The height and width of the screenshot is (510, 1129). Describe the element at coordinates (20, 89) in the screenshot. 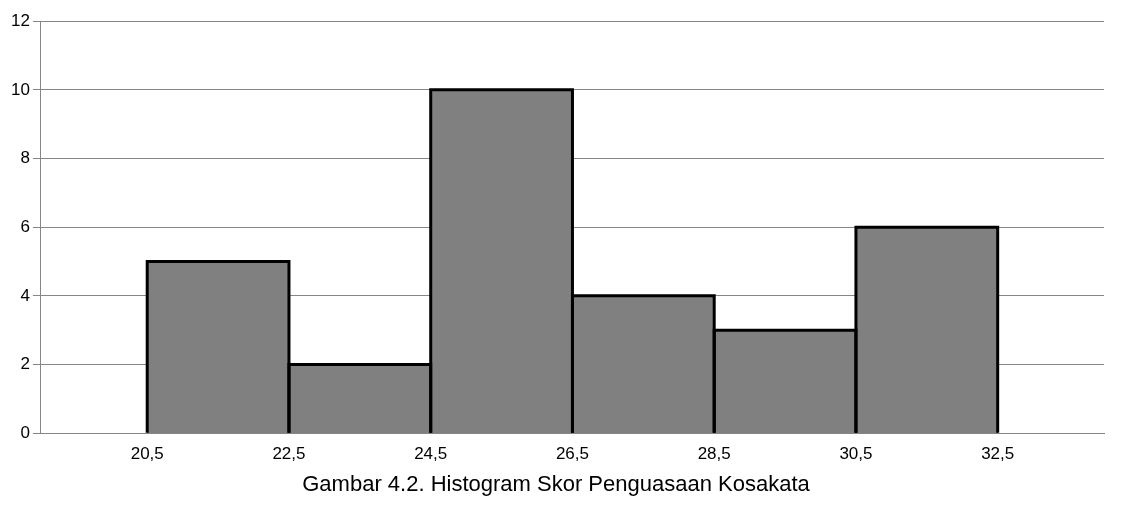

I see `y-tick-label: 10` at that location.